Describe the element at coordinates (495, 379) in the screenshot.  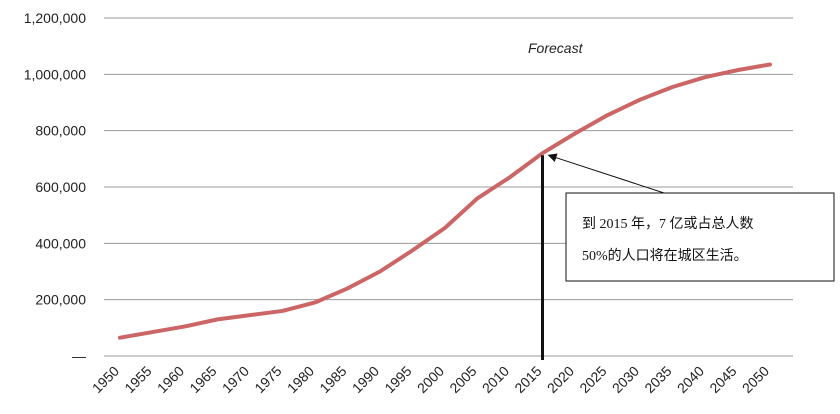
I see `x-tick-label: 2010` at that location.